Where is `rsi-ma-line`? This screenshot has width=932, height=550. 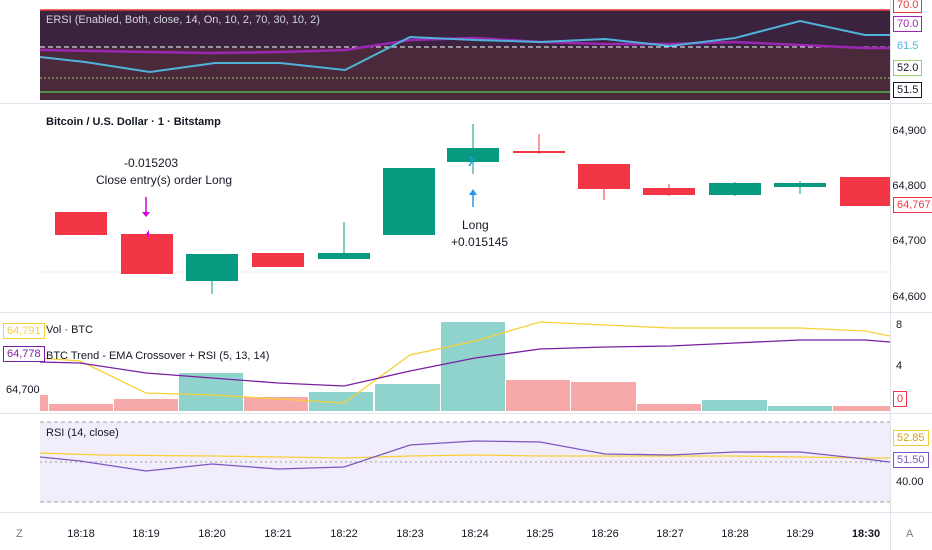
rsi-ma-line is located at coordinates (464, 455).